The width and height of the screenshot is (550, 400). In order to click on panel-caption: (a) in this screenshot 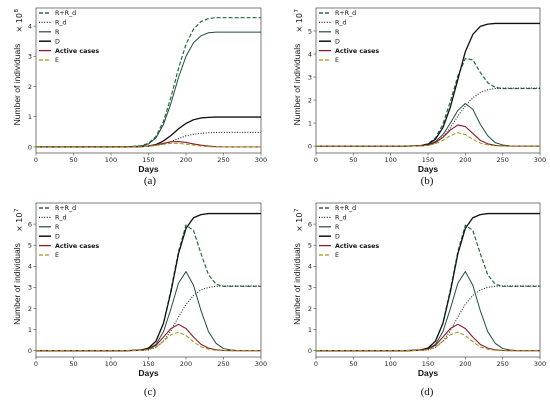, I will do `click(150, 181)`.